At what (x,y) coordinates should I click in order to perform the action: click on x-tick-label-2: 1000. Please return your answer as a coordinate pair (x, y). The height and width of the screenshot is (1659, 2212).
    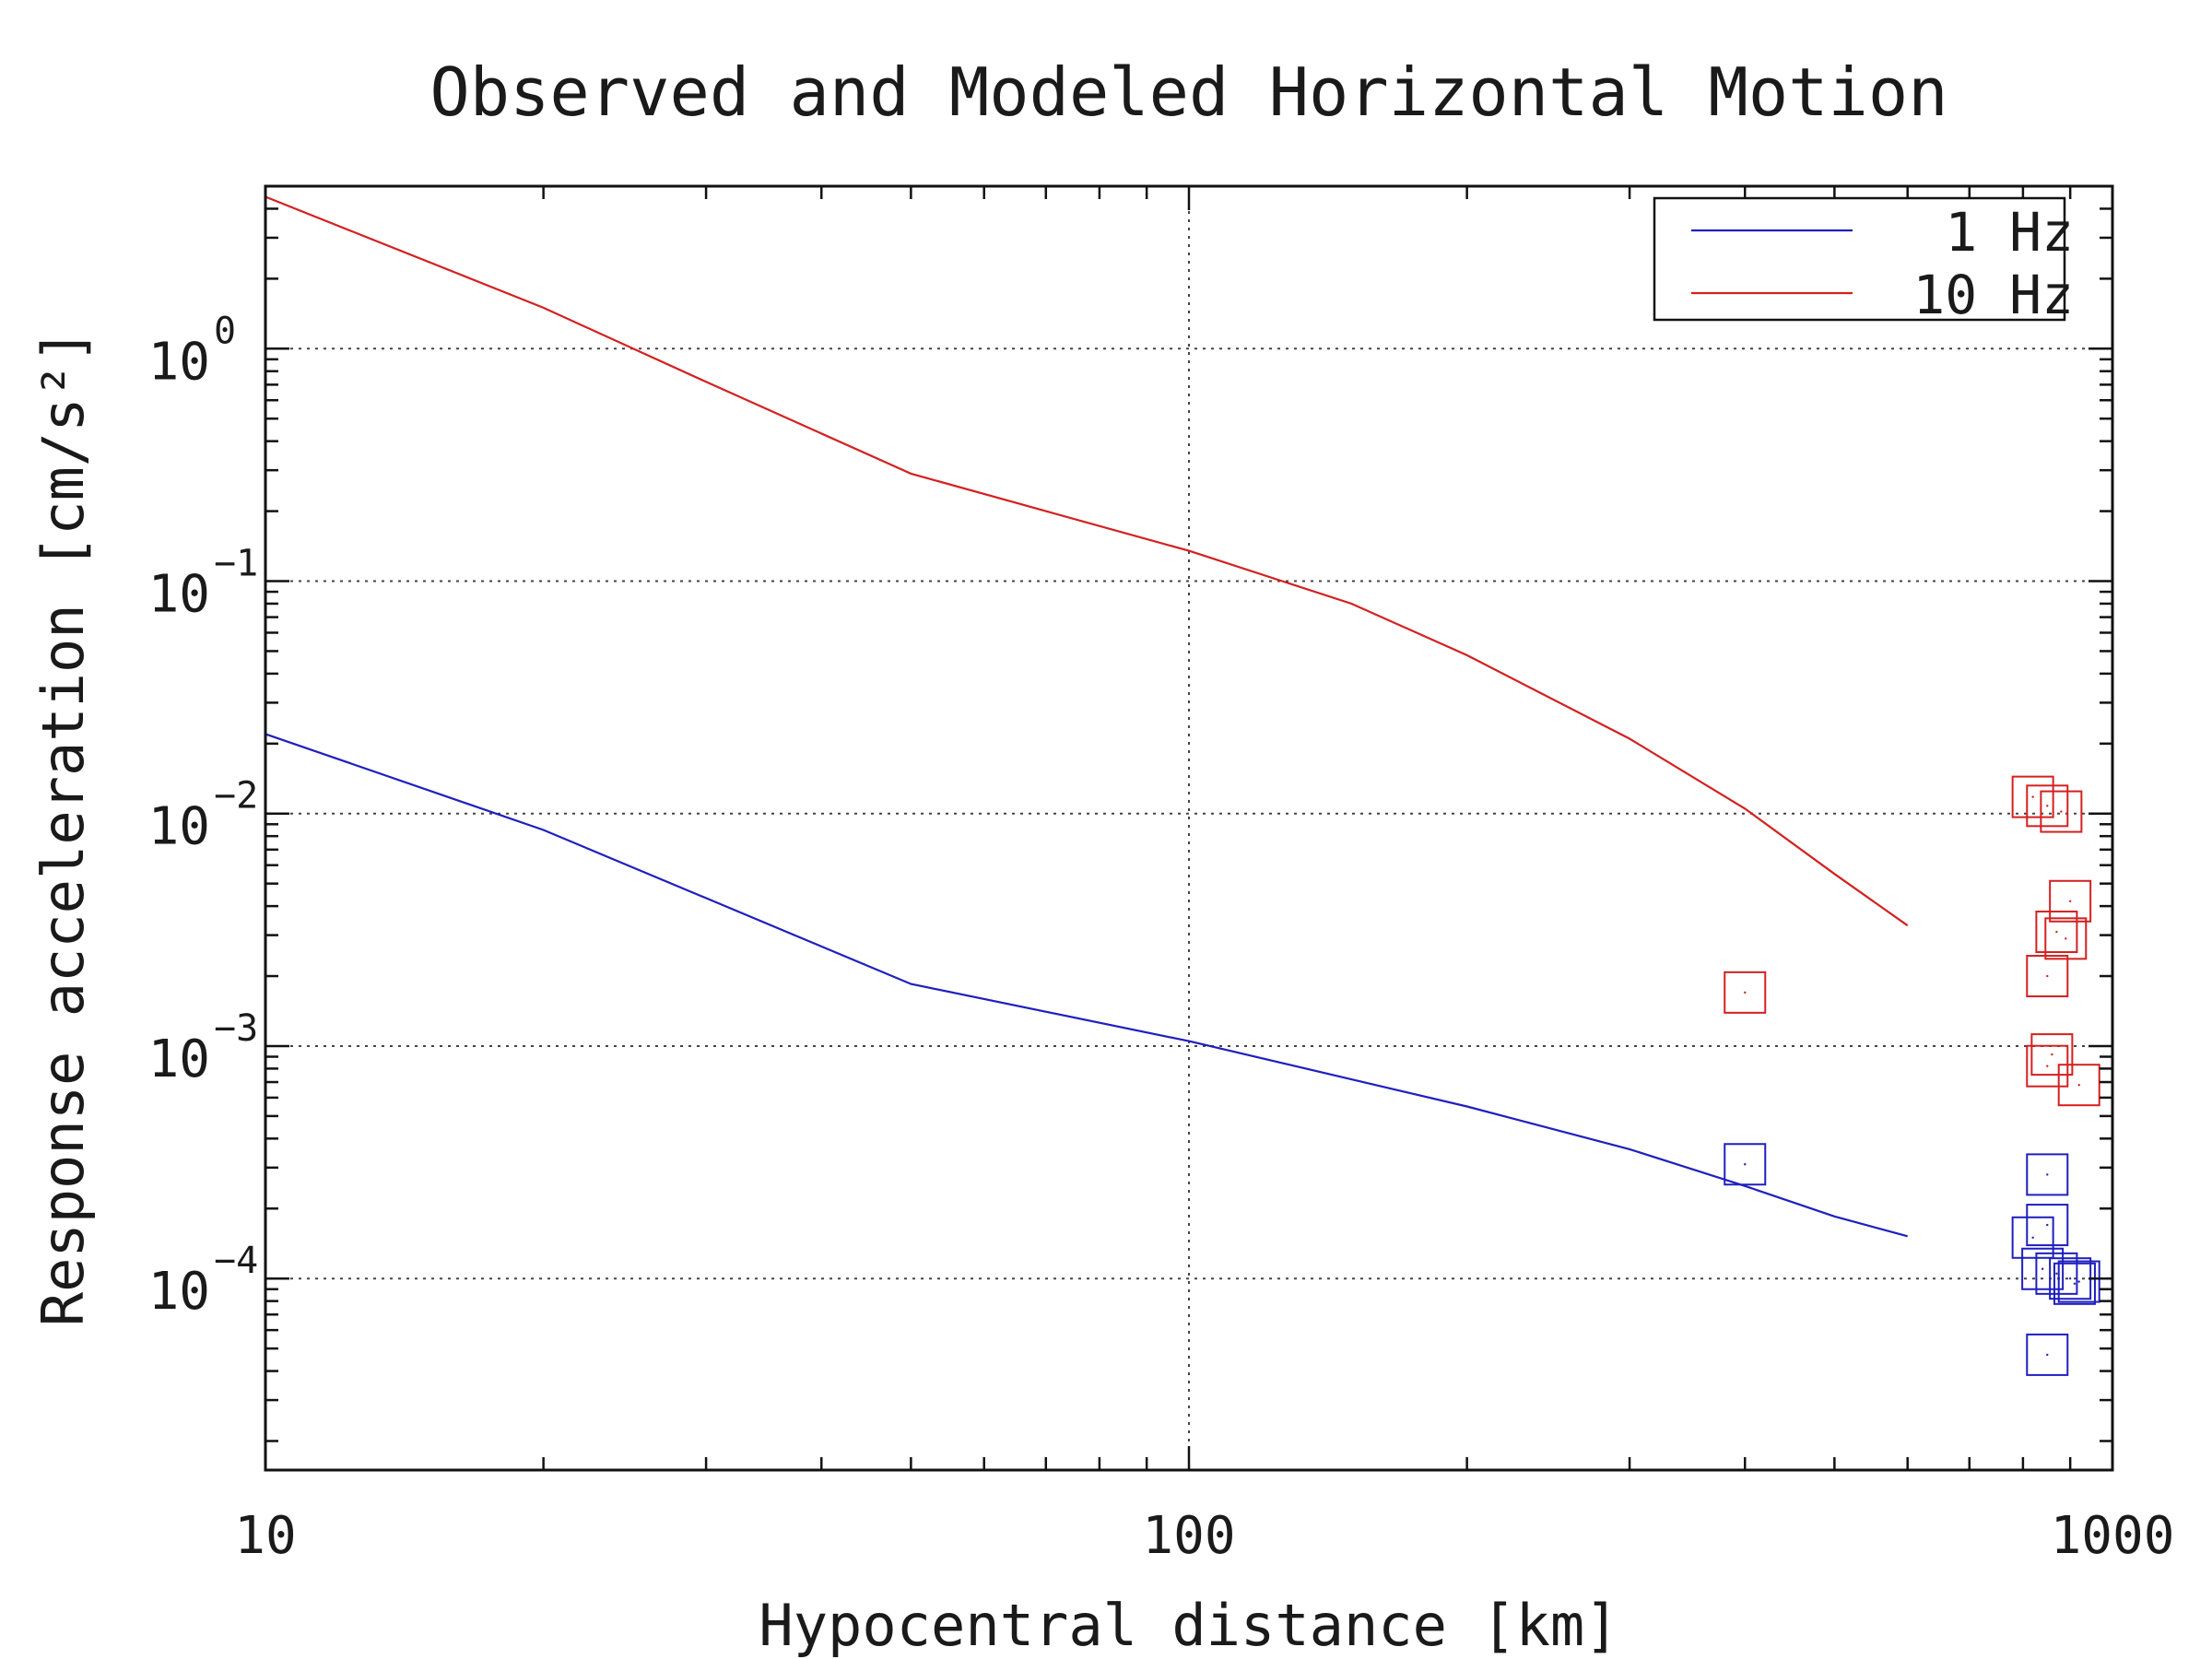
    Looking at the image, I should click on (2113, 1536).